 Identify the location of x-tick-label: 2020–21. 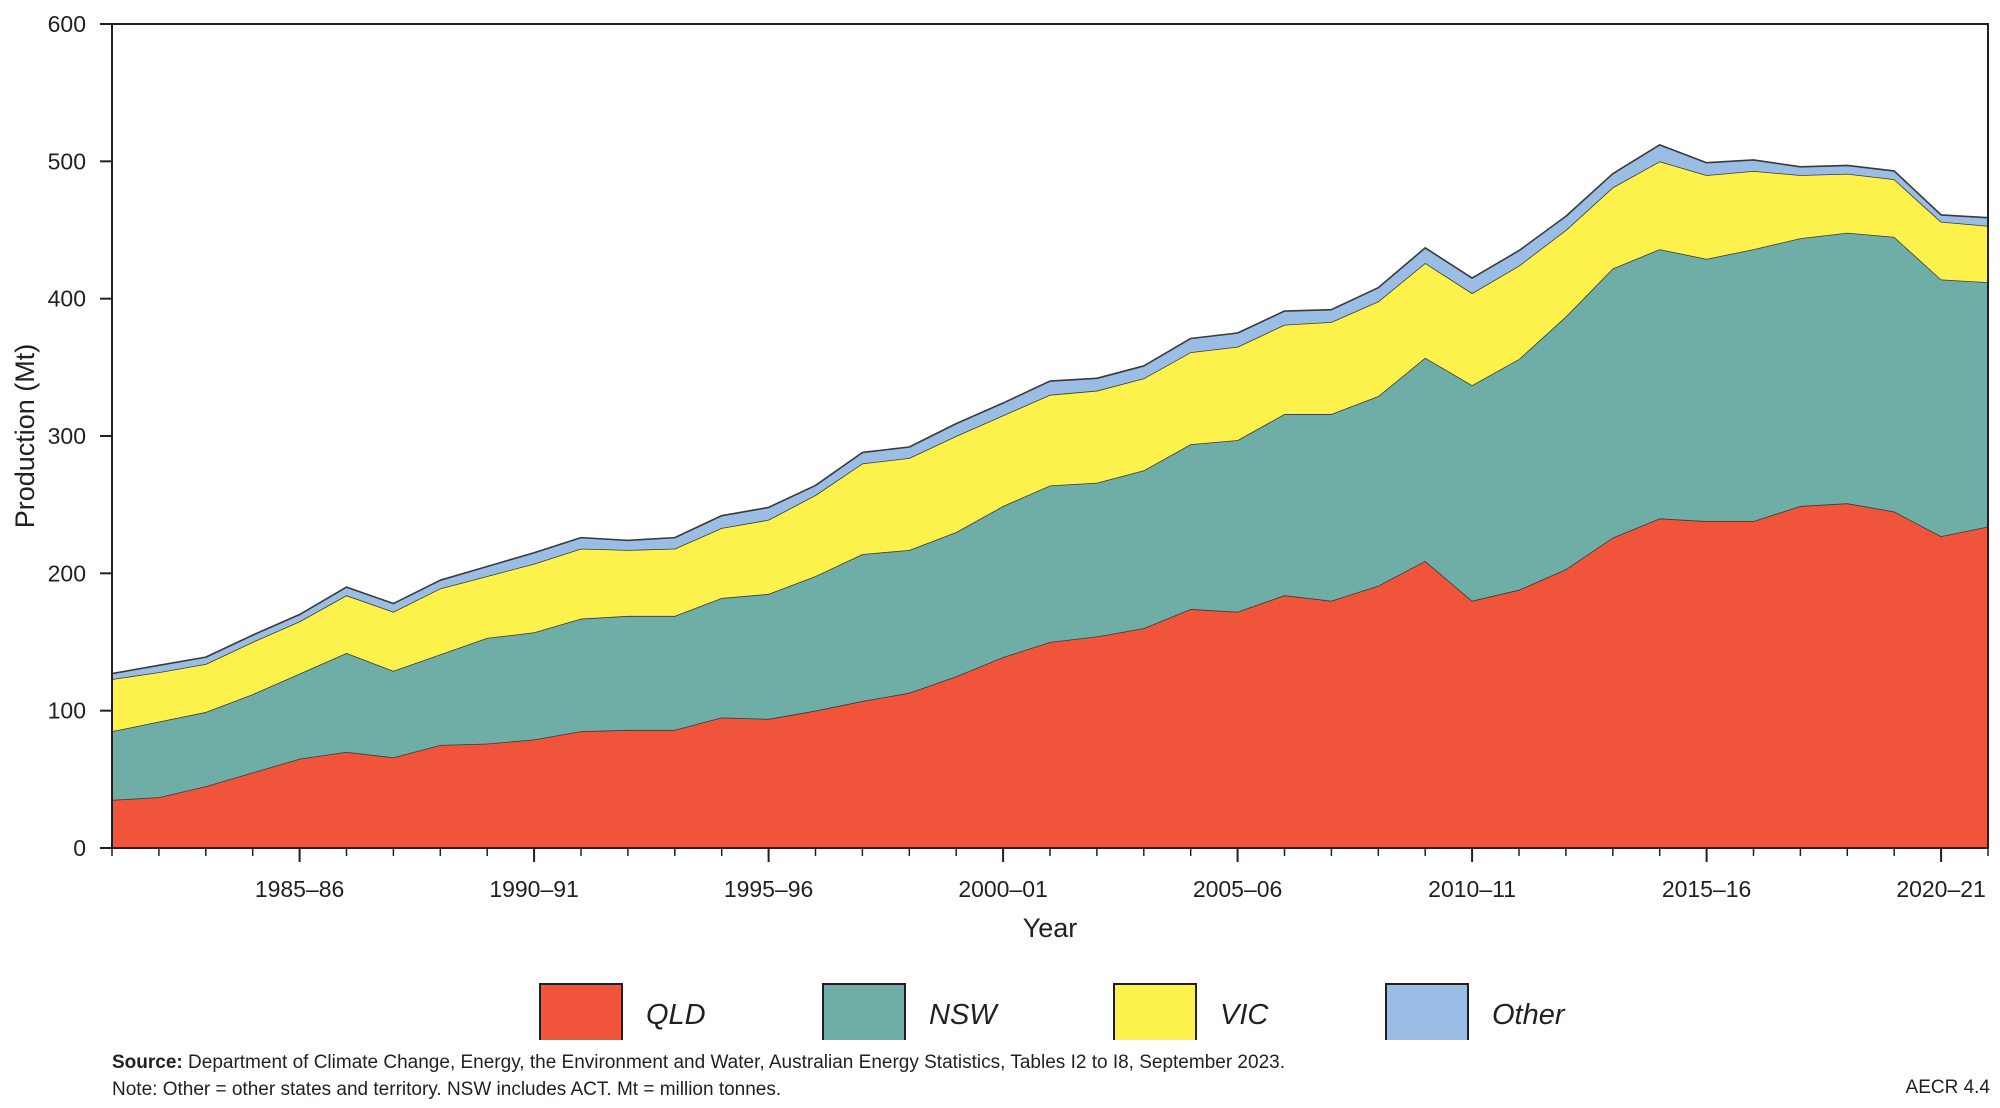
(1941, 889).